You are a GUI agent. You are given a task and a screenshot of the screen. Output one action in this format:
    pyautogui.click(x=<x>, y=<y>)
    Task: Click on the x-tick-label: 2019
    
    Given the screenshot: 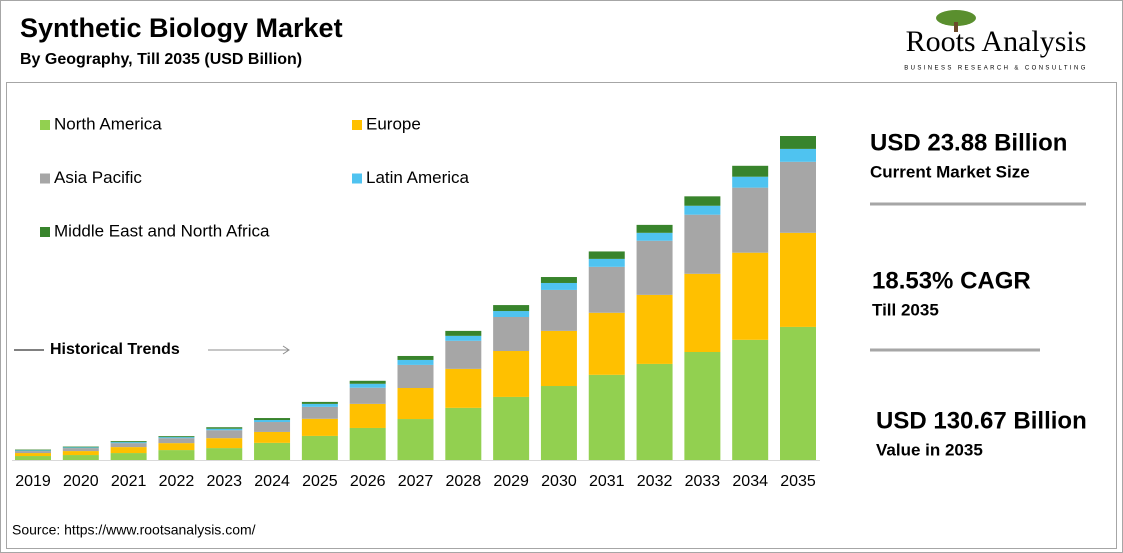 What is the action you would take?
    pyautogui.click(x=33, y=481)
    